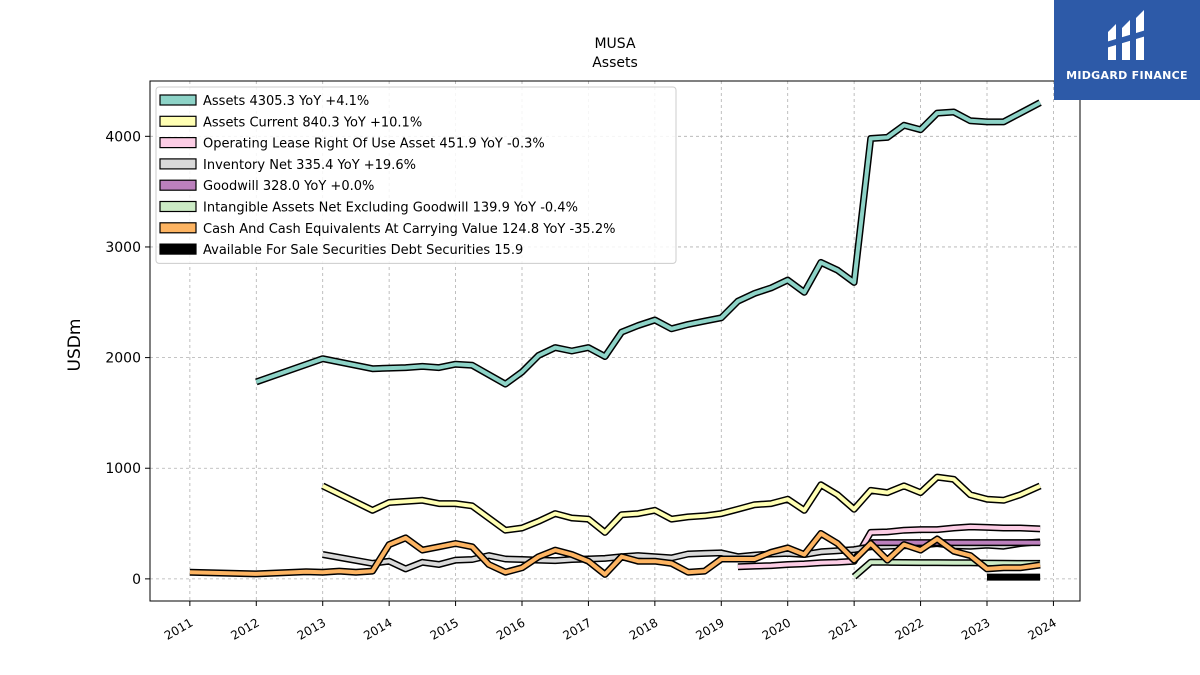 This screenshot has height=675, width=1200. What do you see at coordinates (123, 248) in the screenshot?
I see `y-tick-label: 3000` at bounding box center [123, 248].